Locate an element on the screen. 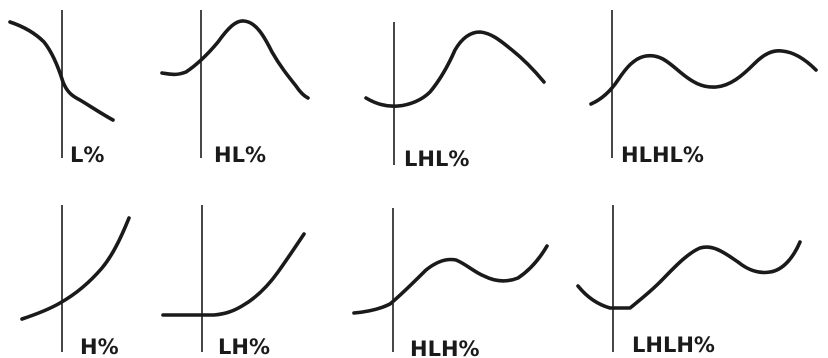 The height and width of the screenshot is (358, 828). panel-l: L% is located at coordinates (61, 88).